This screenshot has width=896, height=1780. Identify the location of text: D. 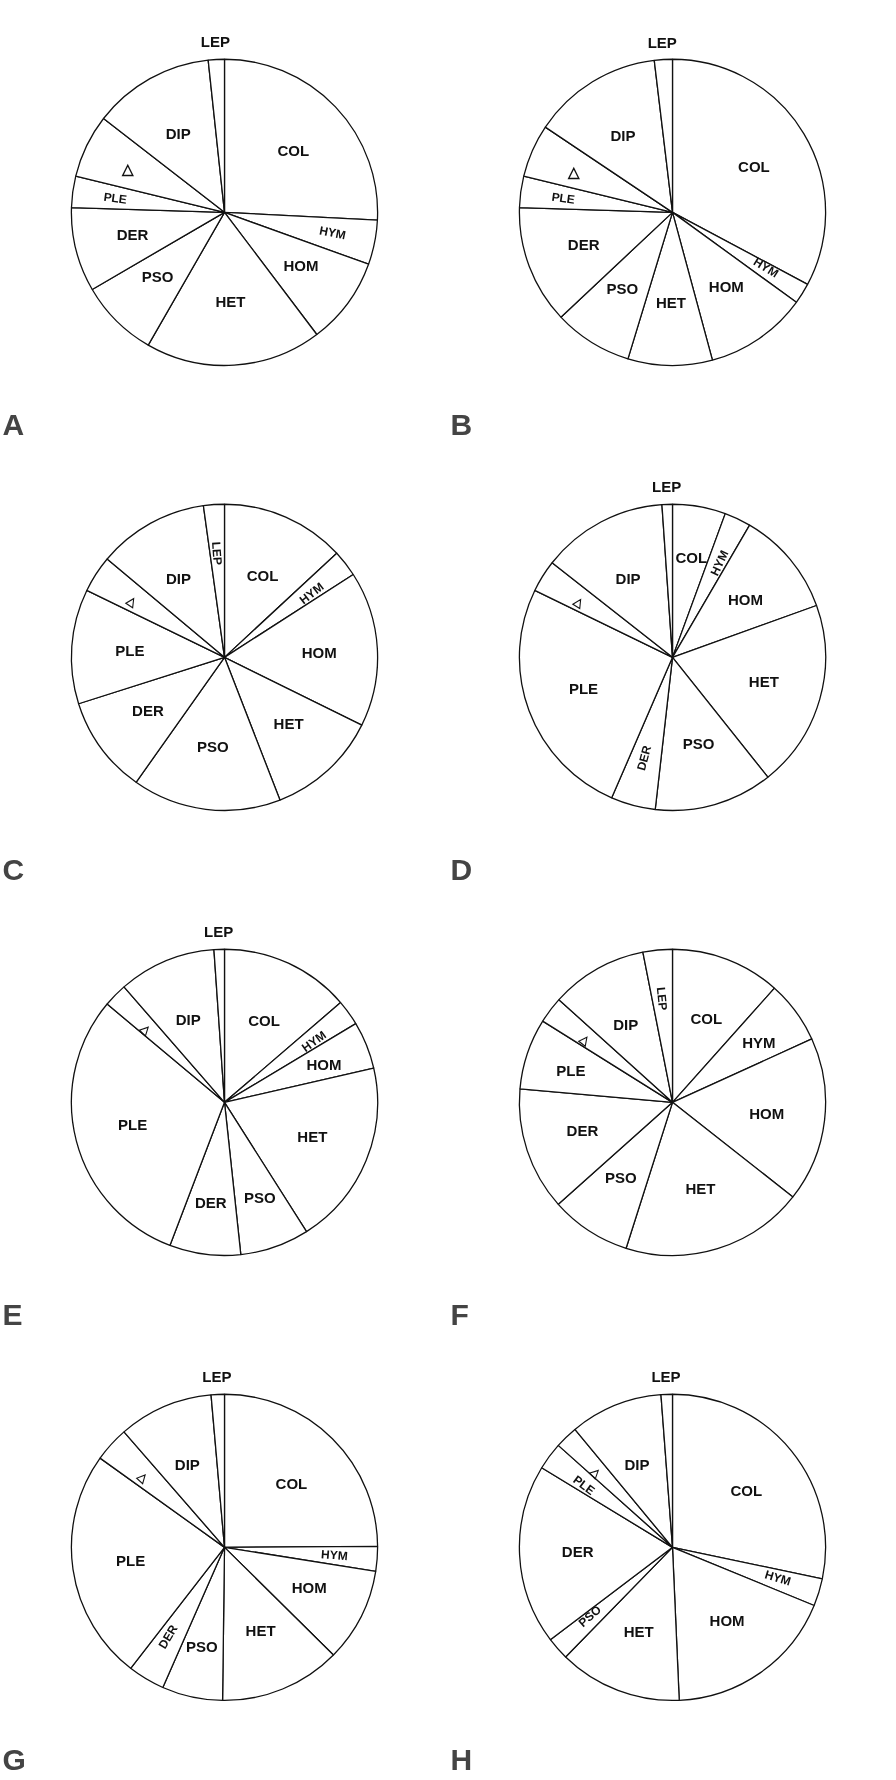
(461, 869).